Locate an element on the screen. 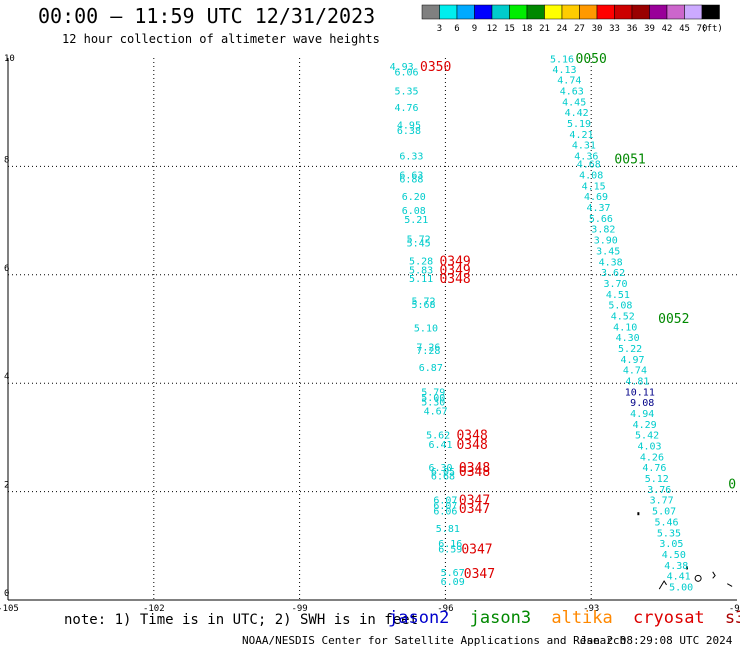  data-point-label: 5.28 is located at coordinates (421, 262).